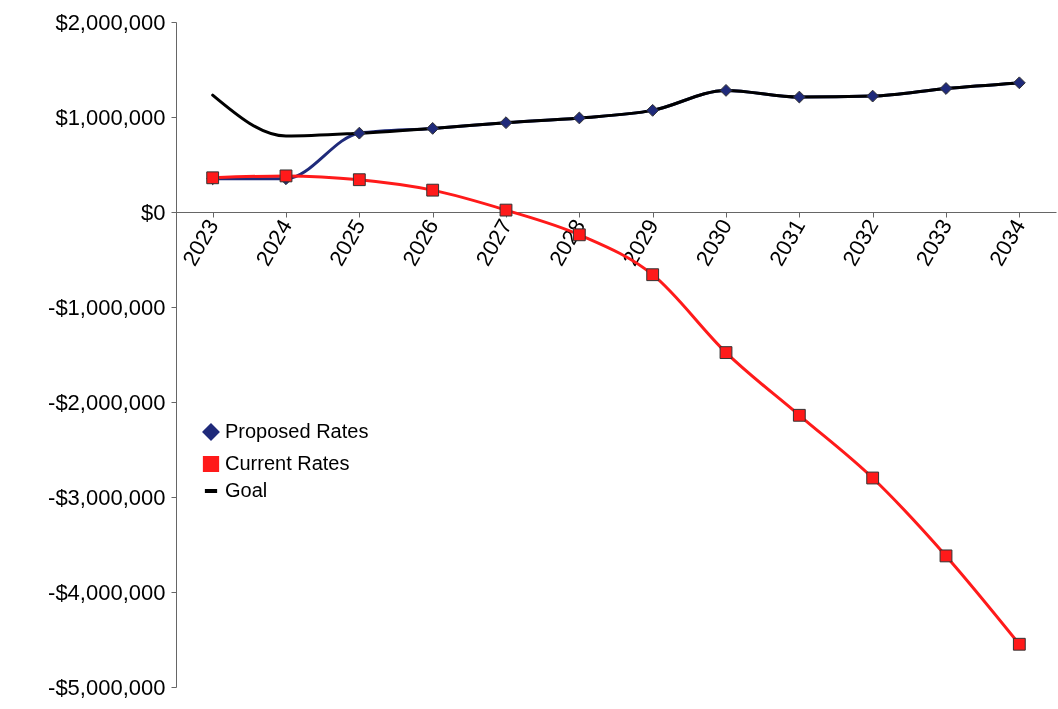 The height and width of the screenshot is (709, 1058). What do you see at coordinates (110, 22) in the screenshot?
I see `y-tick-label: $2,000,000` at bounding box center [110, 22].